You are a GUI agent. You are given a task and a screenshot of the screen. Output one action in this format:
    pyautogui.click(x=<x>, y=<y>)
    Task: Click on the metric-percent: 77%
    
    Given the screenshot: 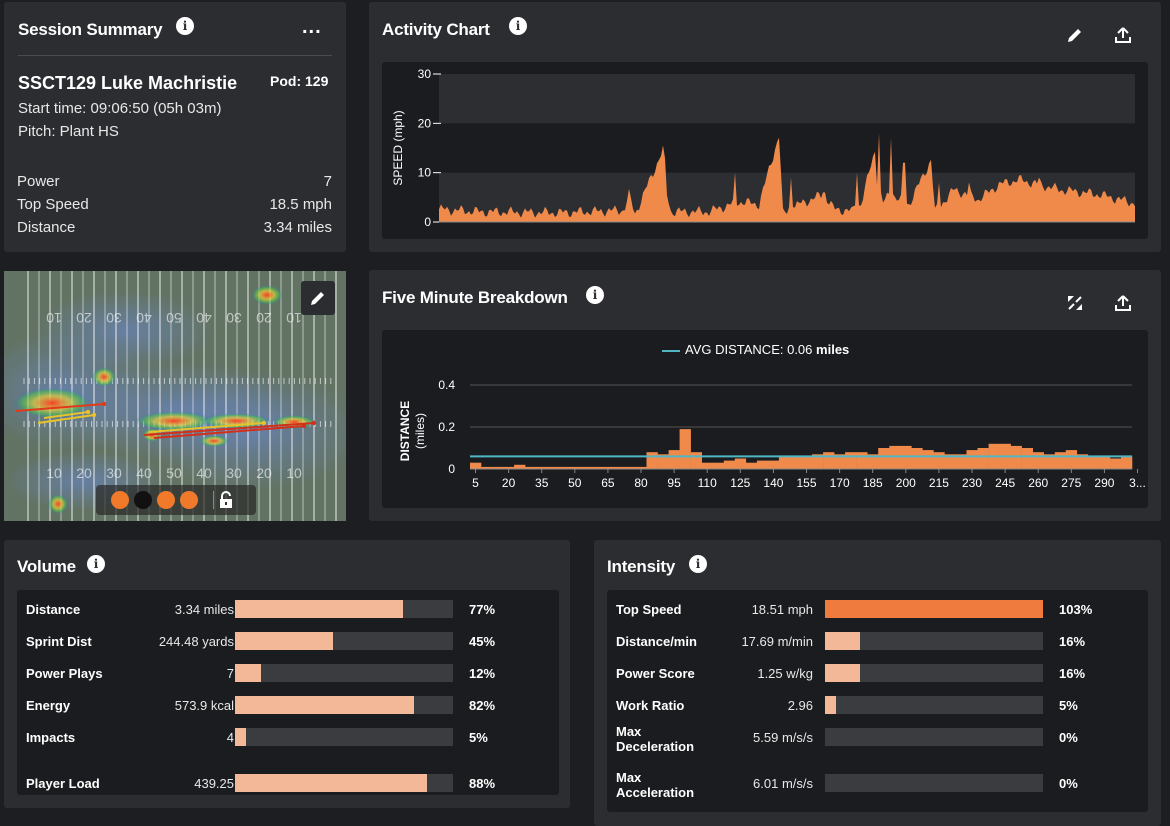 What is the action you would take?
    pyautogui.click(x=482, y=609)
    